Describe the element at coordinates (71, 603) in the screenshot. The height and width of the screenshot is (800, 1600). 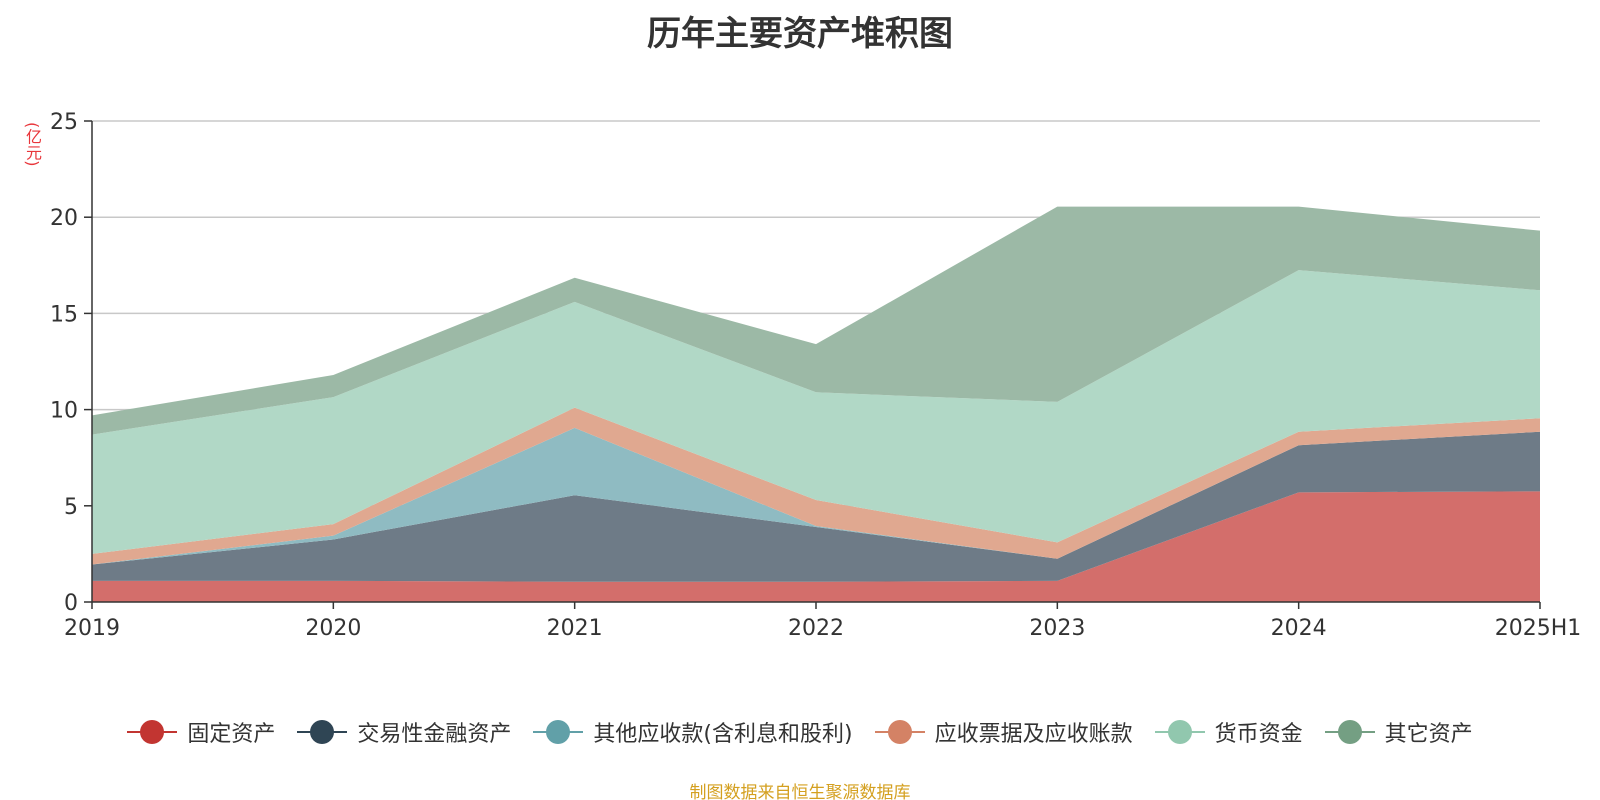
I see `y-tick-label-0: 0` at that location.